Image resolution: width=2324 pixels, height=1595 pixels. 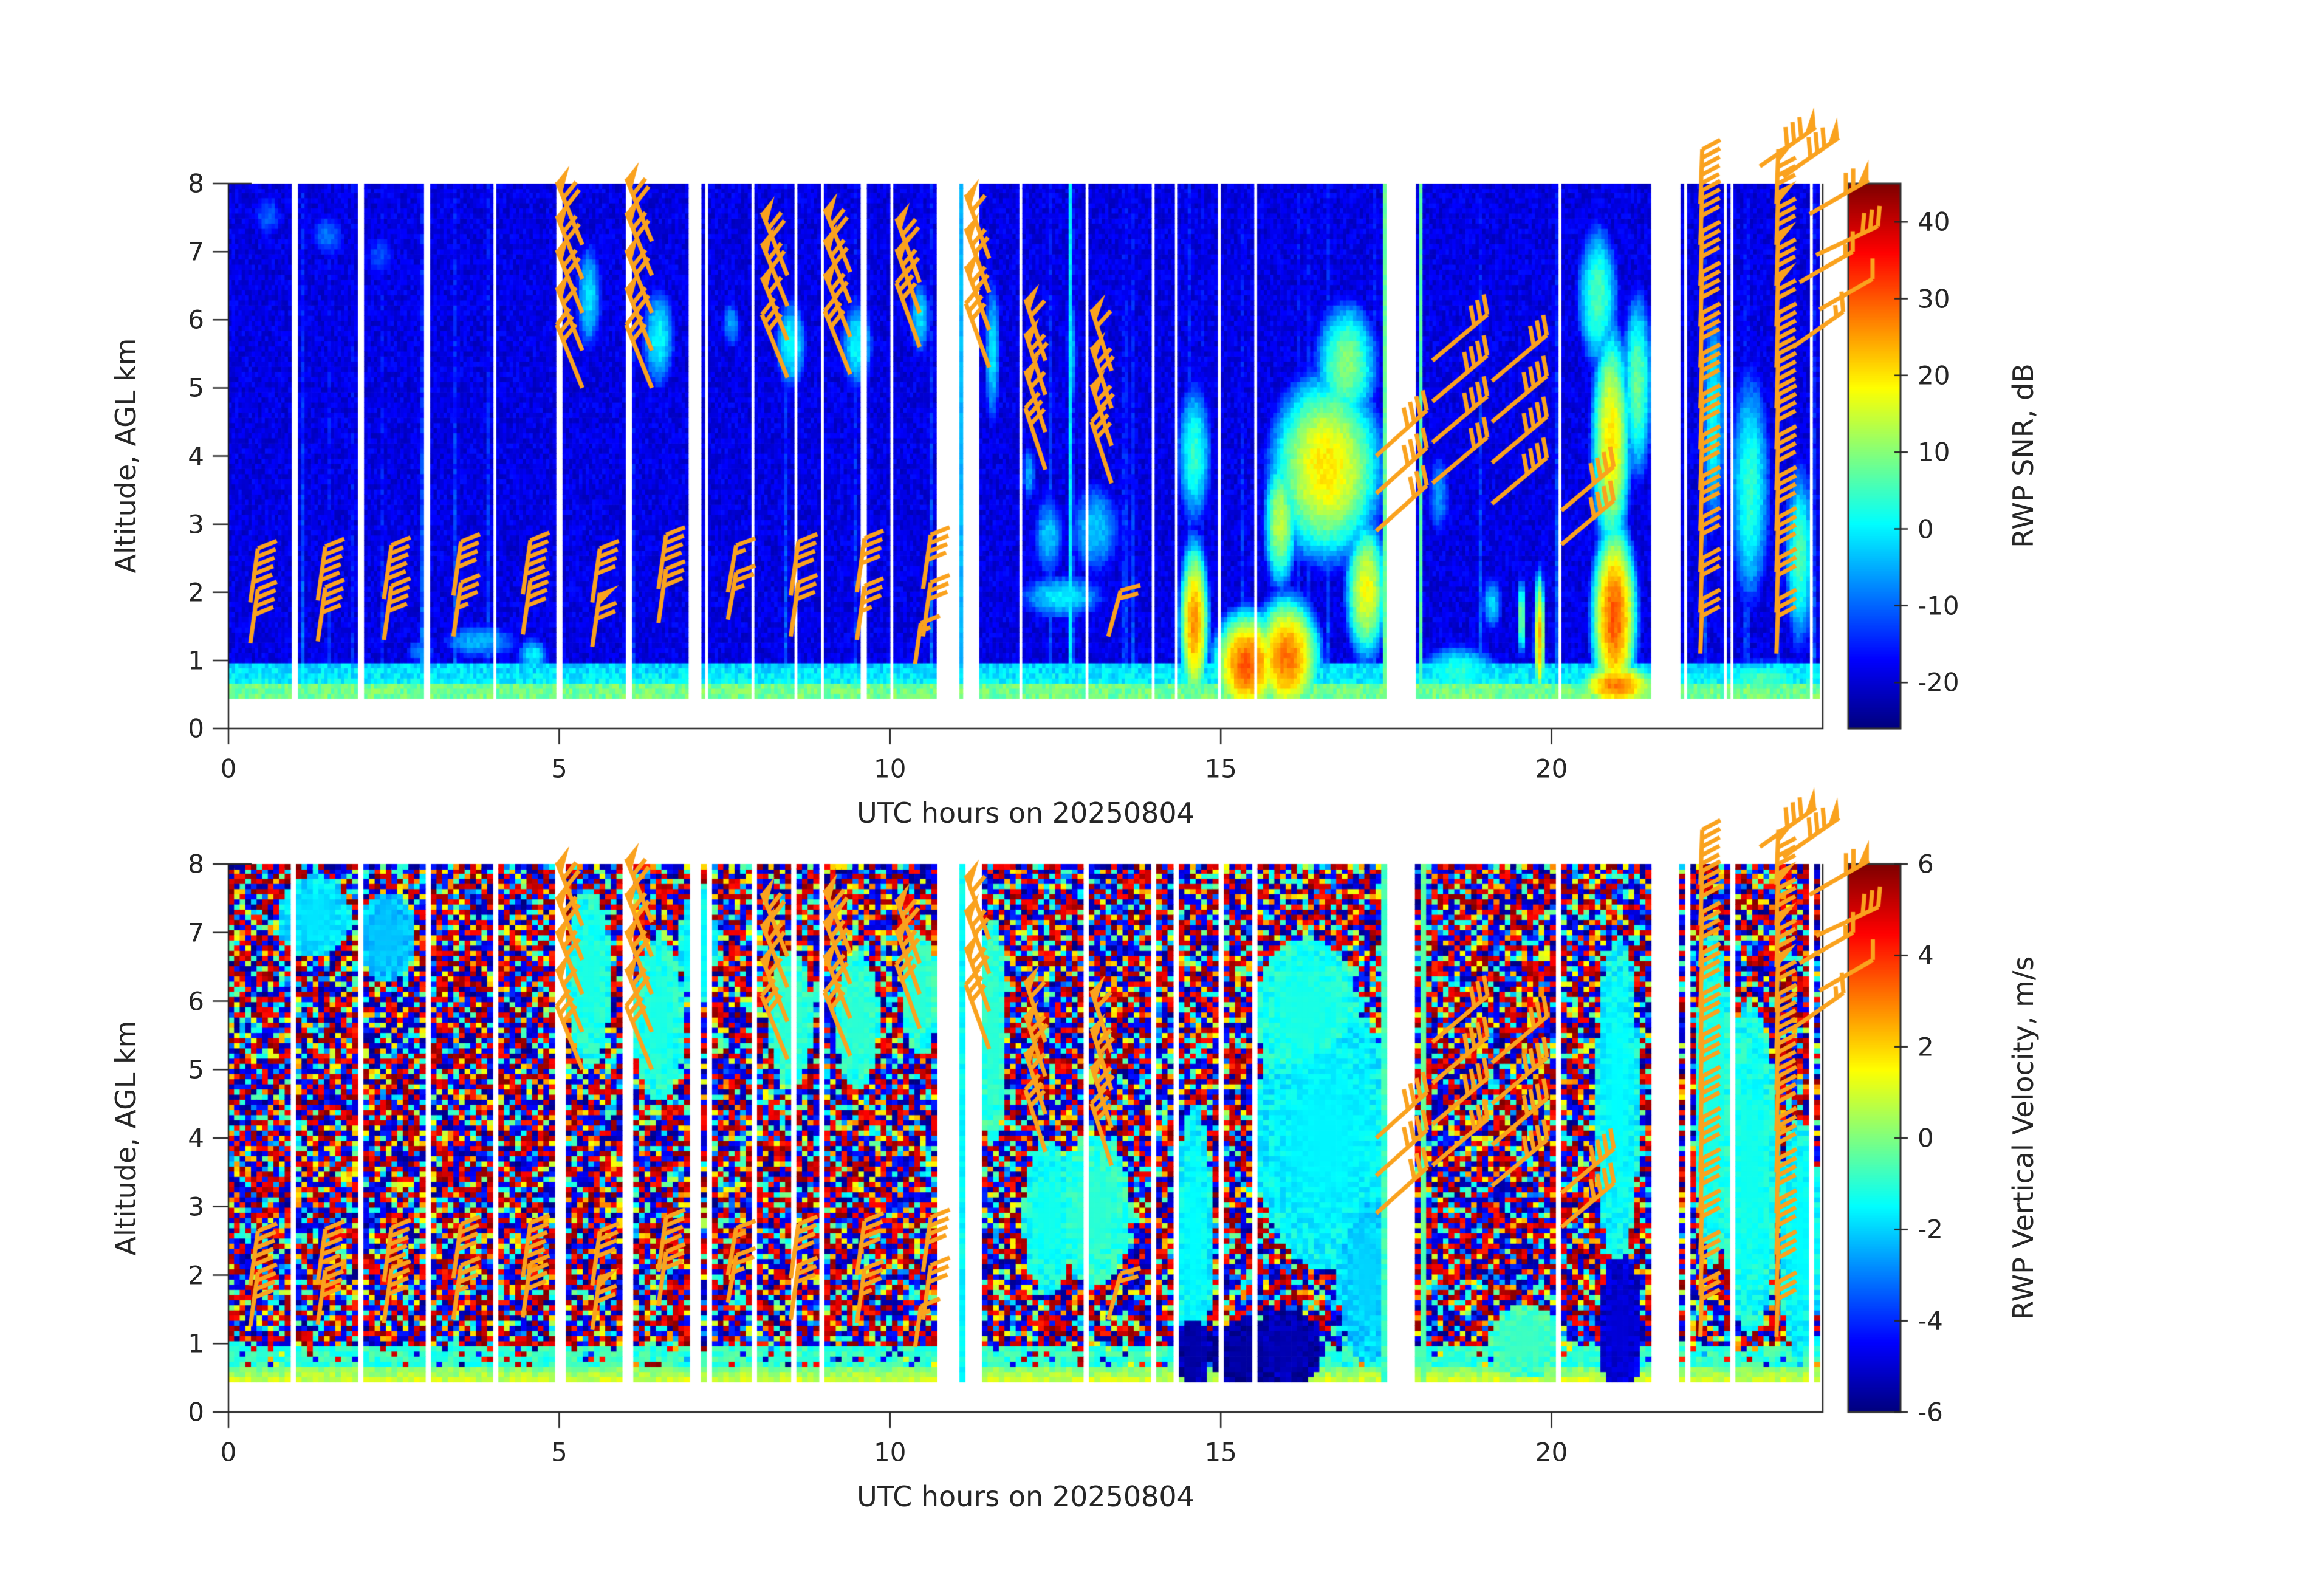 What do you see at coordinates (1926, 864) in the screenshot?
I see `colorbar-tick-label: 6` at bounding box center [1926, 864].